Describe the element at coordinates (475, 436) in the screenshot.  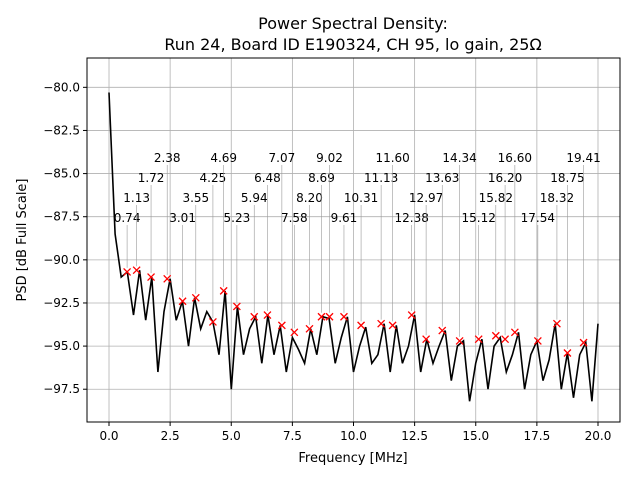
I see `x-tick-label: 15.0` at that location.